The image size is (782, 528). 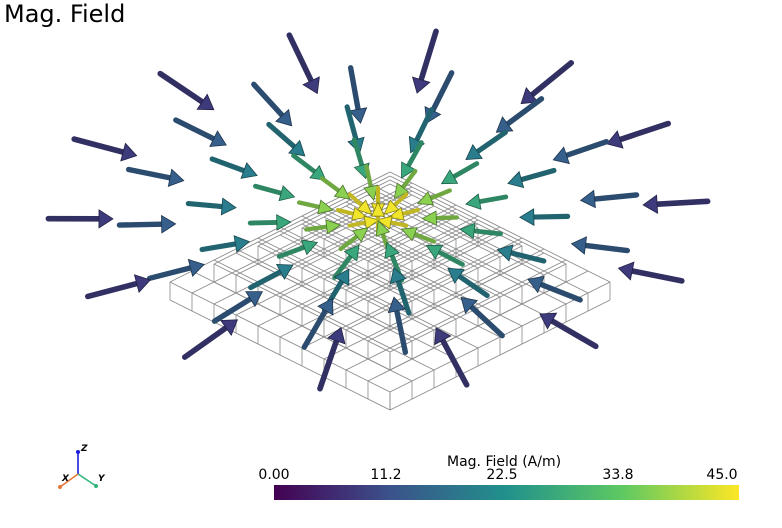 What do you see at coordinates (84, 449) in the screenshot?
I see `z-axis-label: Z` at bounding box center [84, 449].